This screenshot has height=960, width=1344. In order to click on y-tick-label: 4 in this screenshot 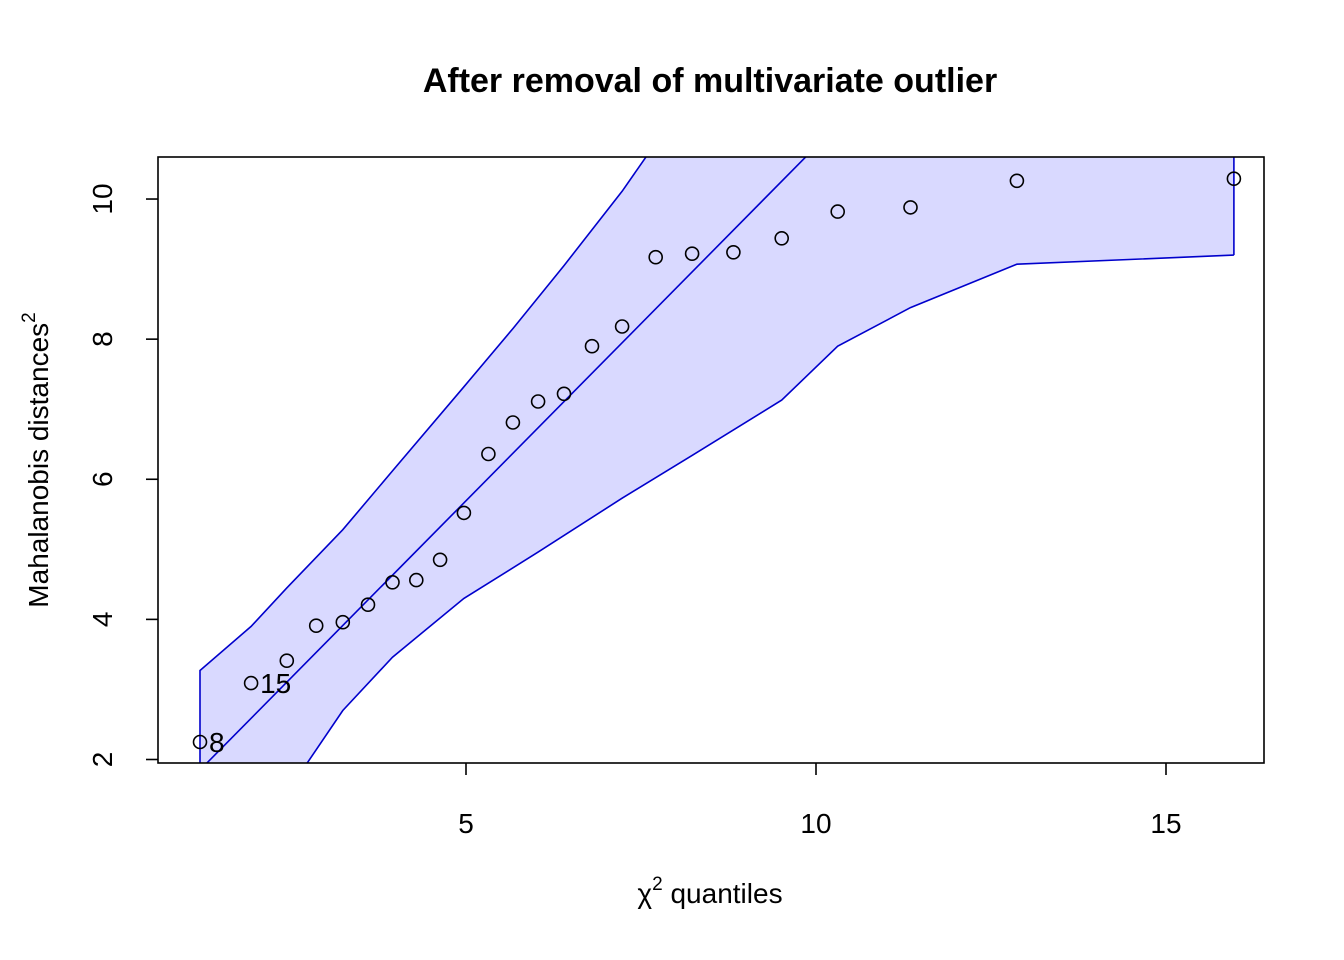, I will do `click(102, 620)`.